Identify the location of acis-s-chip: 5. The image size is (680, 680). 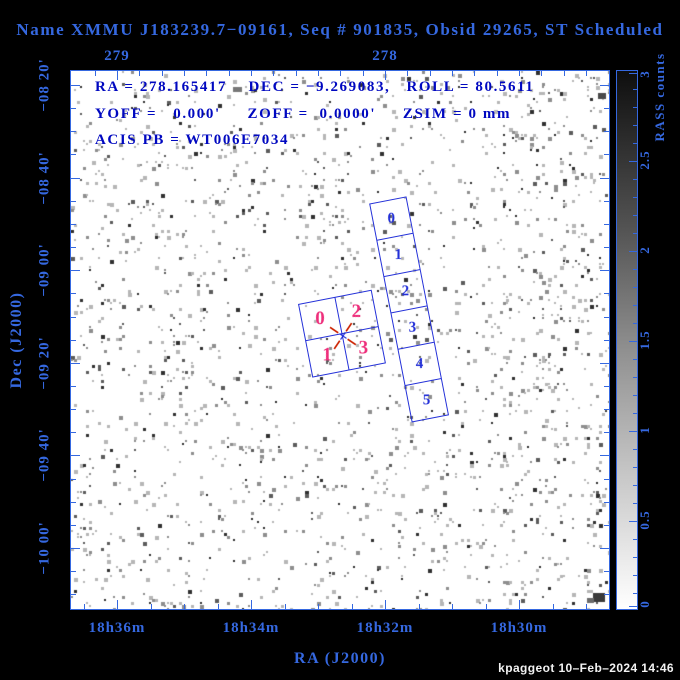
(426, 400).